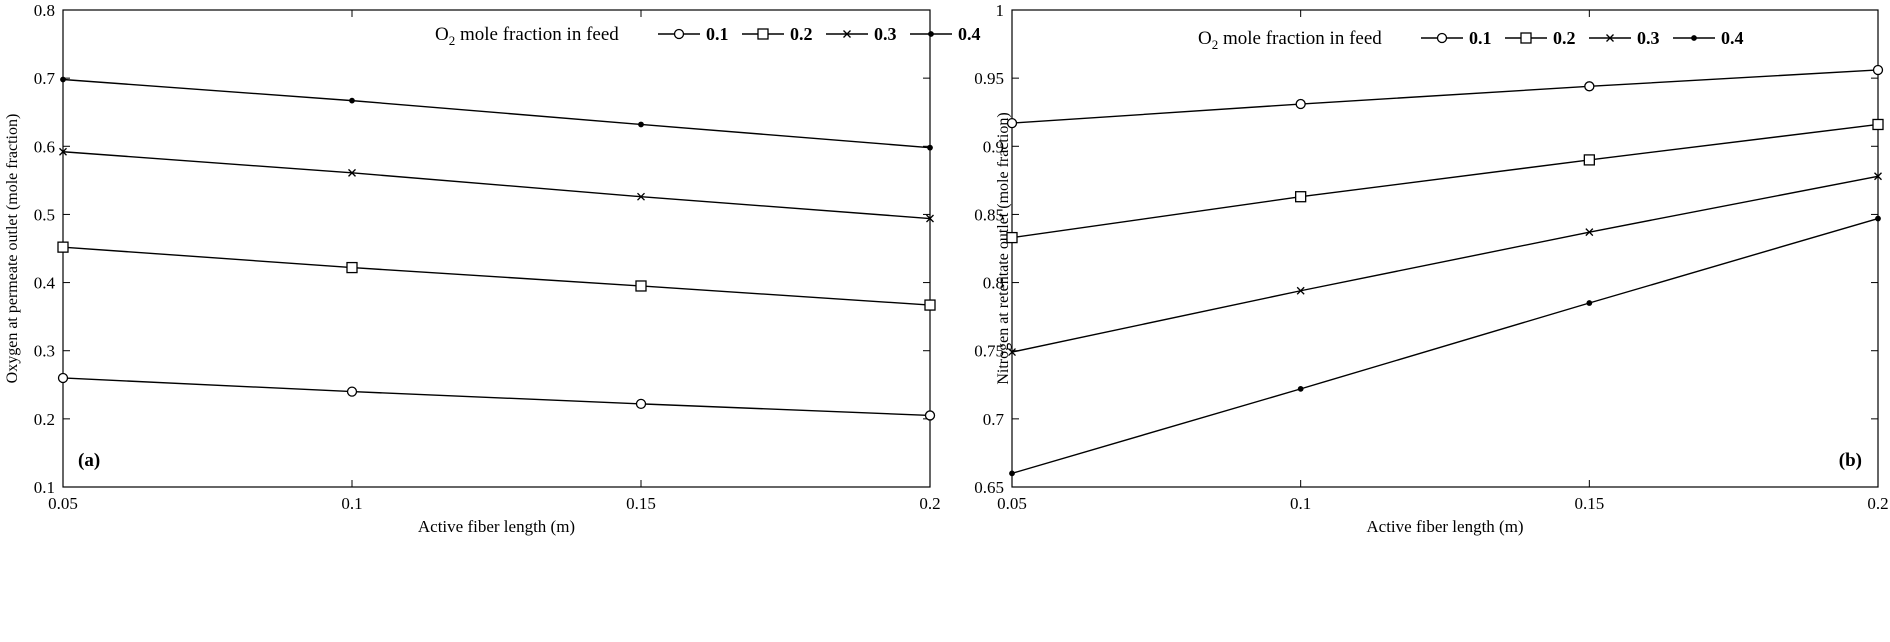 The width and height of the screenshot is (1890, 642). What do you see at coordinates (89, 460) in the screenshot?
I see `panel-label: (a)` at bounding box center [89, 460].